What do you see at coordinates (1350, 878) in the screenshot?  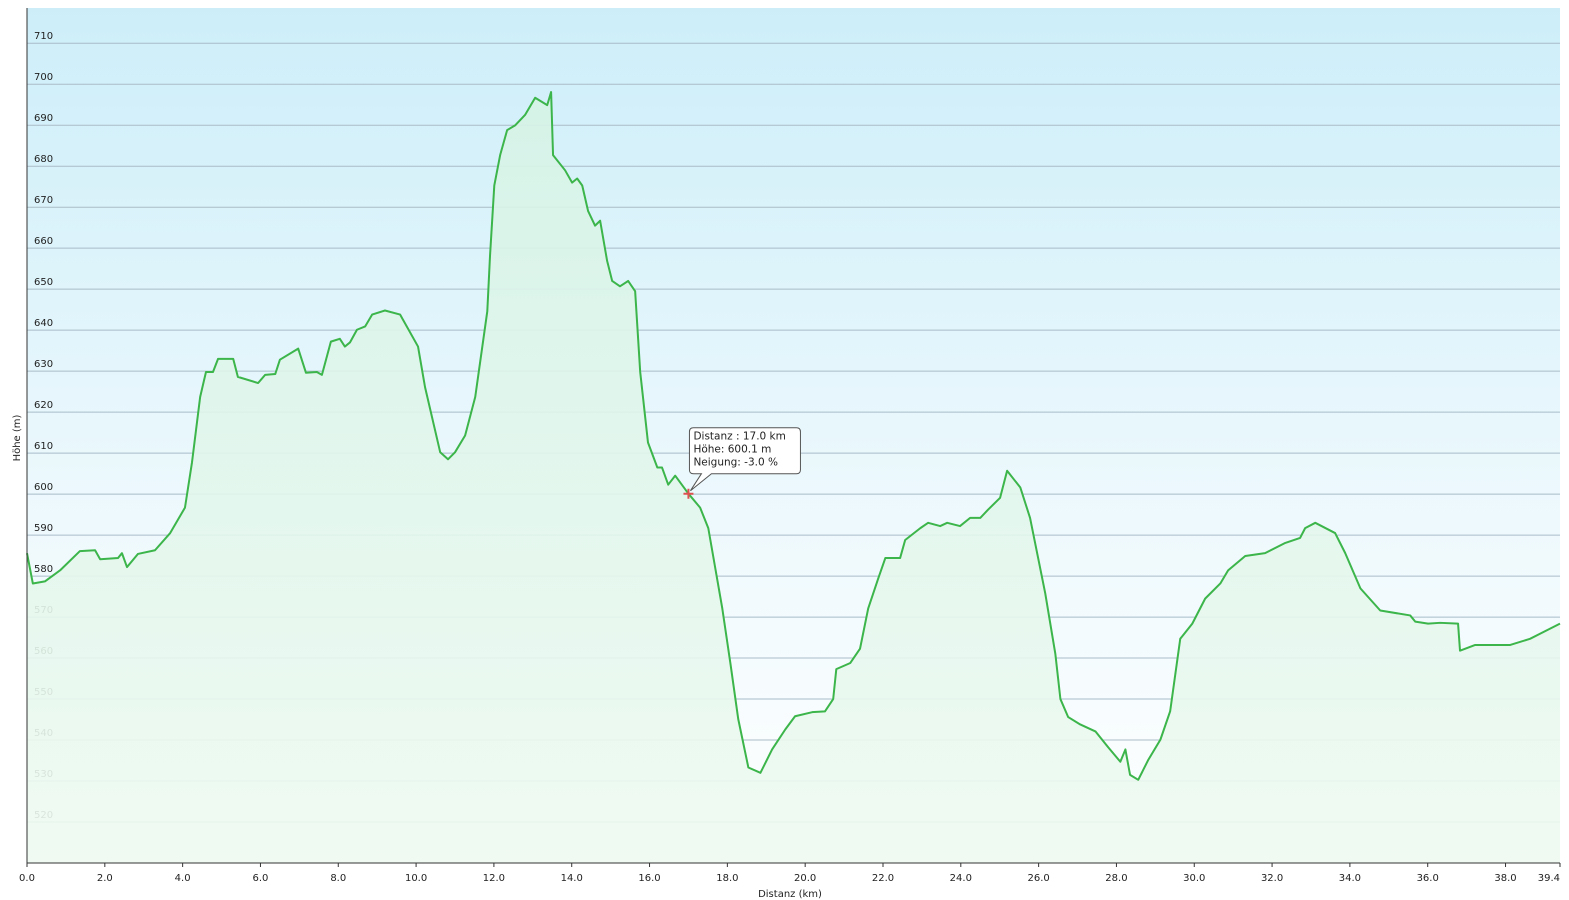 I see `x-tick-label: 34.0` at bounding box center [1350, 878].